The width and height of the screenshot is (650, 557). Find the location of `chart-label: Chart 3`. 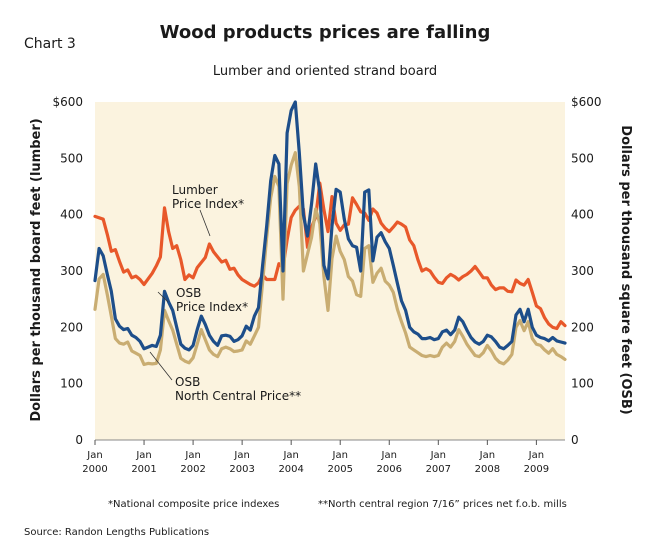

chart-label: Chart 3 is located at coordinates (50, 44).